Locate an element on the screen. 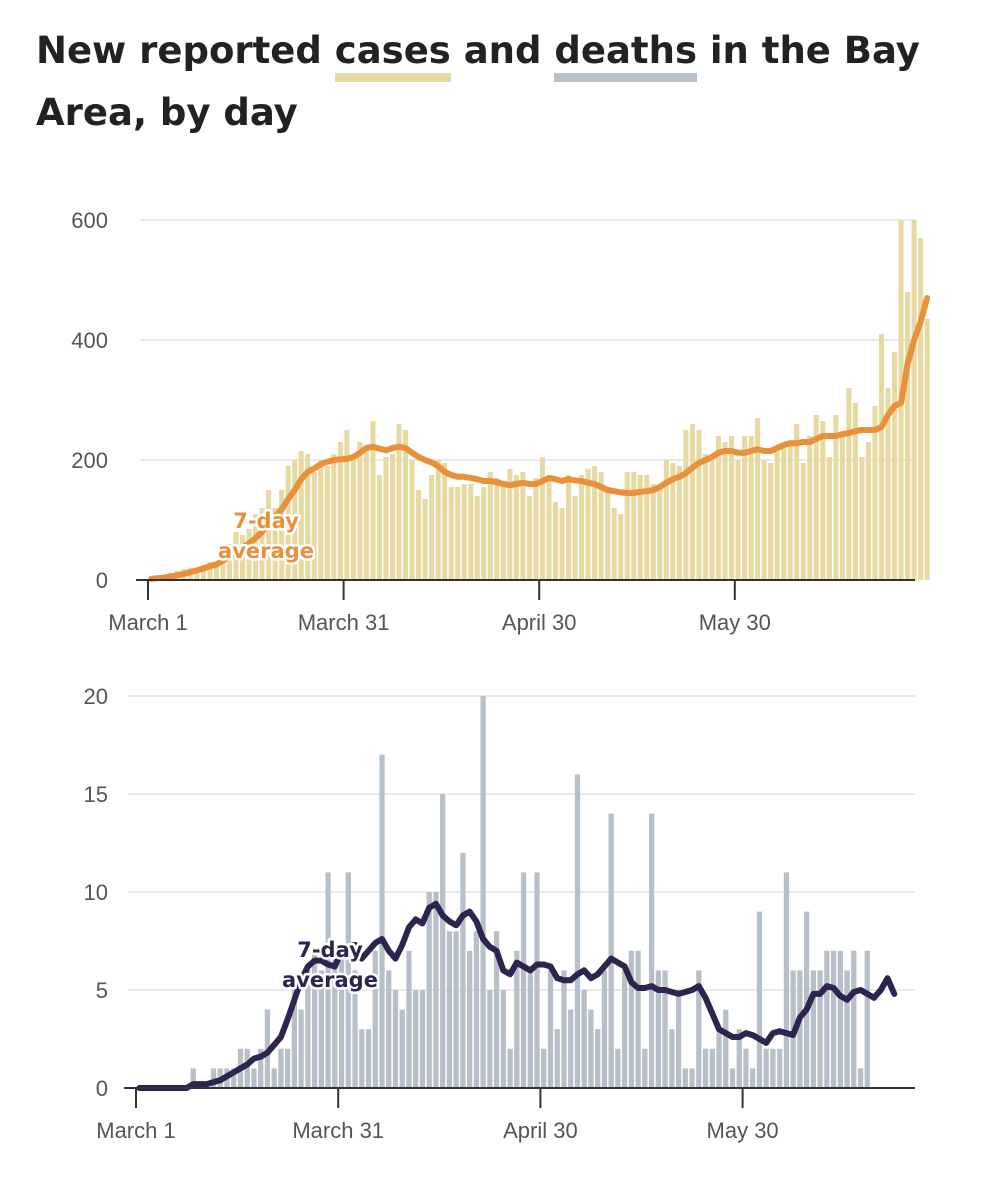 This screenshot has width=1000, height=1200. x-tick-label: May 30 is located at coordinates (735, 622).